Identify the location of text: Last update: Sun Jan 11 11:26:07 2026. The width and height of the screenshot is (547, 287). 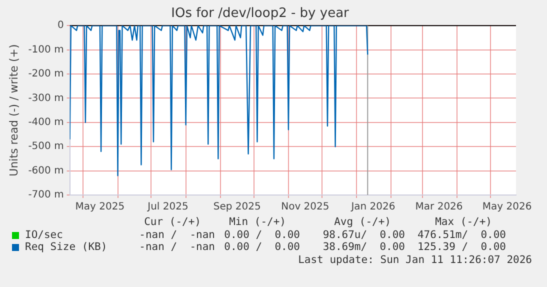
(415, 260).